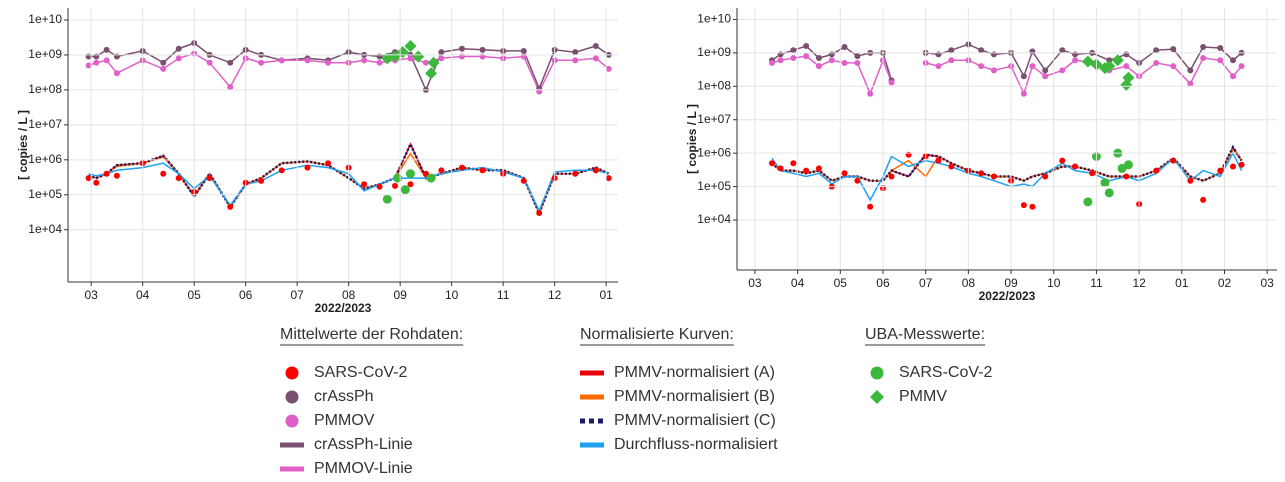  I want to click on x-tick-label: 07, so click(297, 295).